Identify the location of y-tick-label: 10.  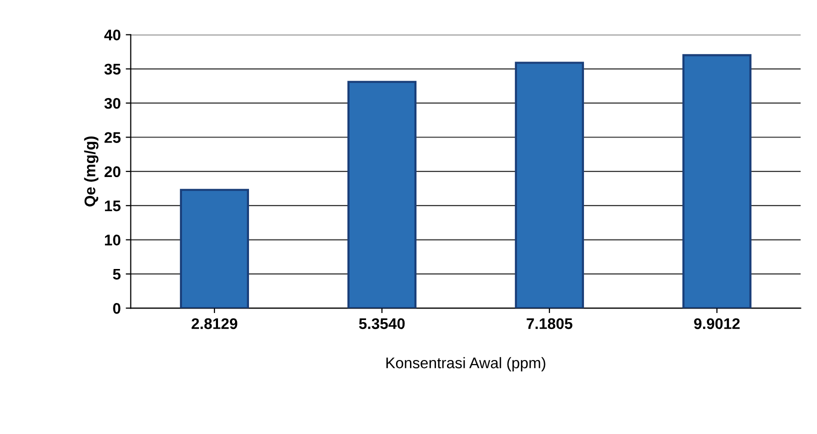
(112, 240).